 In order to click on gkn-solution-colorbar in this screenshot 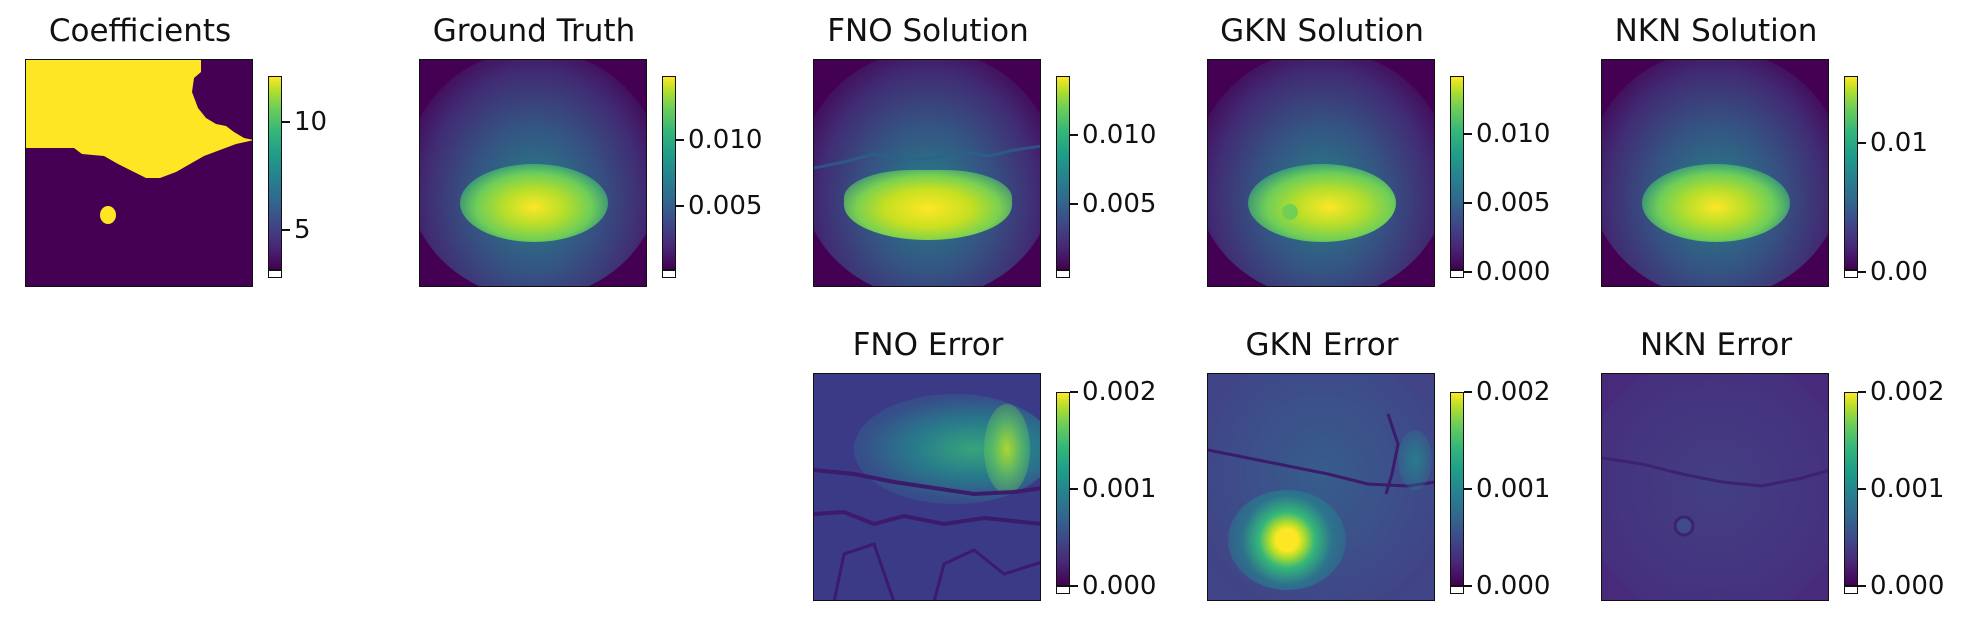, I will do `click(1457, 177)`.